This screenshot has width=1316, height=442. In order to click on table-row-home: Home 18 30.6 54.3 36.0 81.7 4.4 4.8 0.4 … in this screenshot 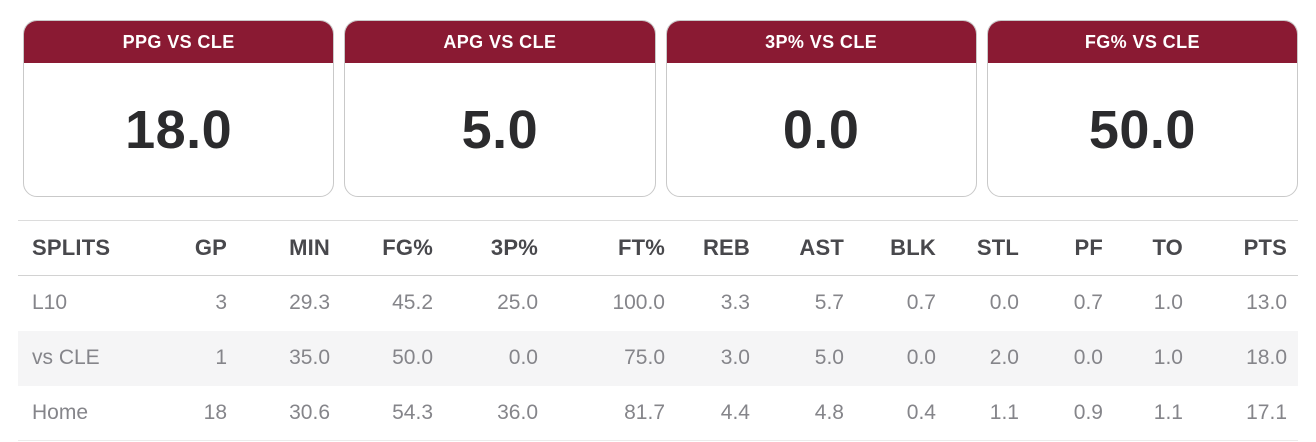, I will do `click(658, 413)`.